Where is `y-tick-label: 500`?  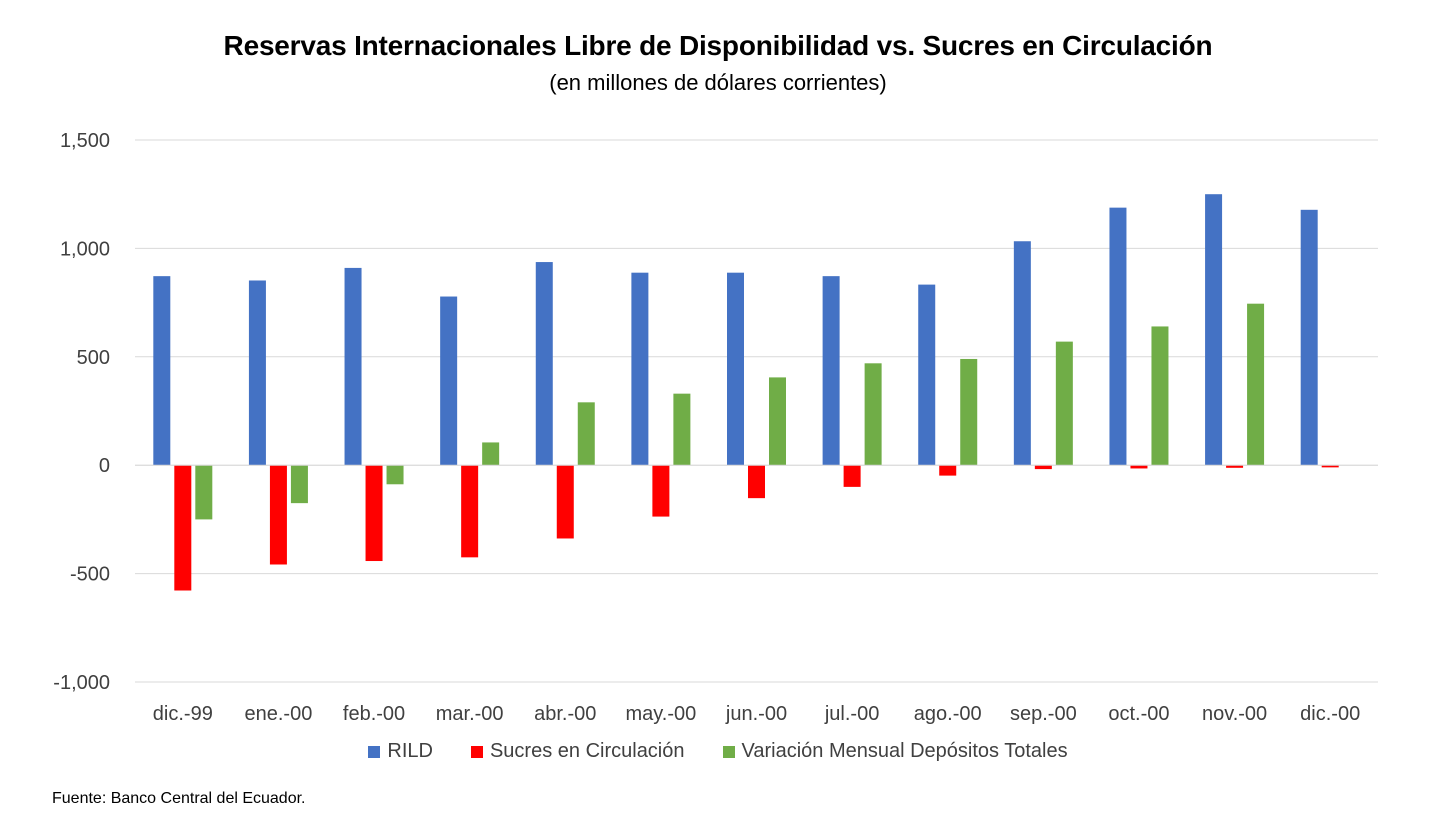
y-tick-label: 500 is located at coordinates (93, 358).